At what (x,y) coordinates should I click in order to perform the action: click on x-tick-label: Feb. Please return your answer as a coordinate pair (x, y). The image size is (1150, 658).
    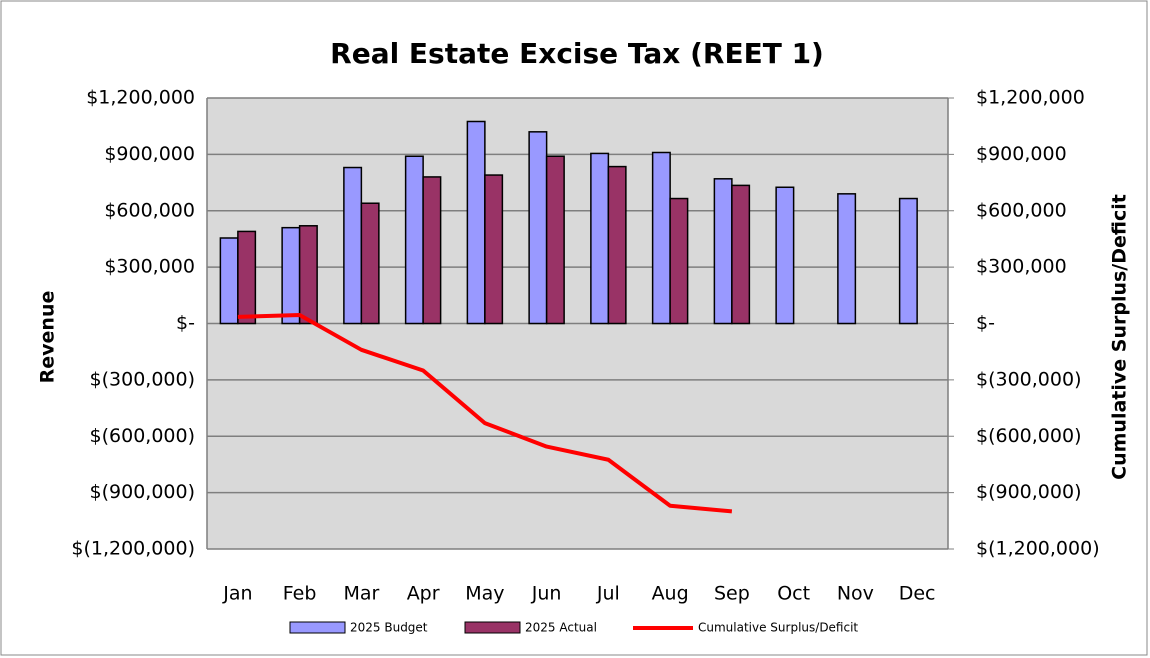
    Looking at the image, I should click on (300, 594).